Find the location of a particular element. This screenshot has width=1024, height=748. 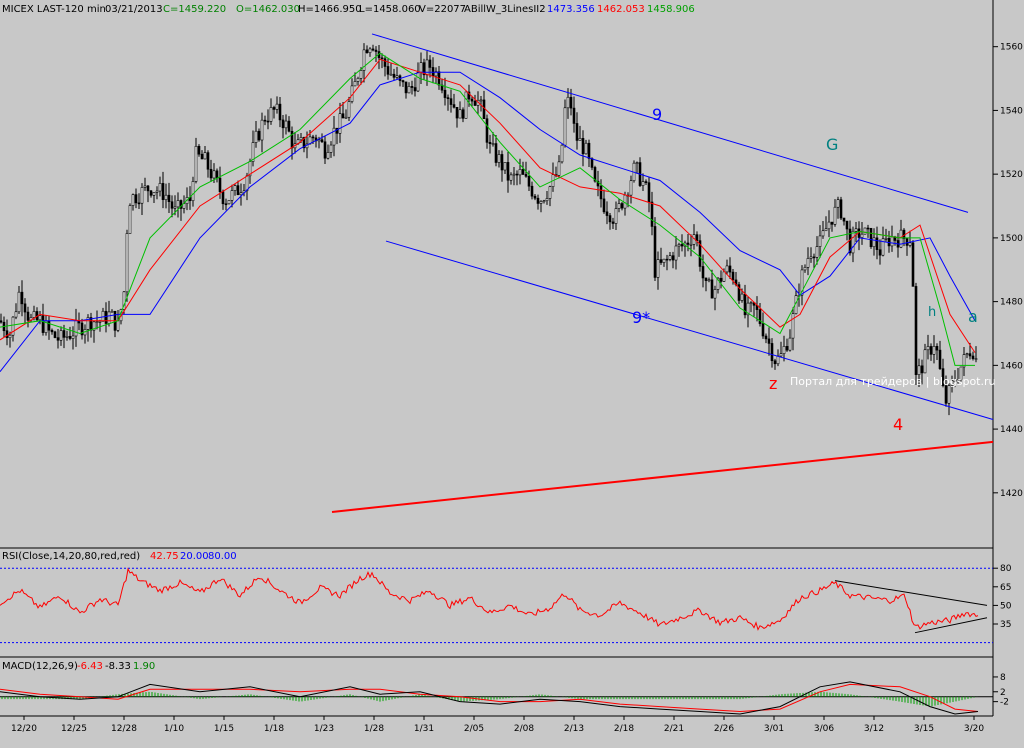

header-ind-v1: 1473.356 is located at coordinates (571, 9).